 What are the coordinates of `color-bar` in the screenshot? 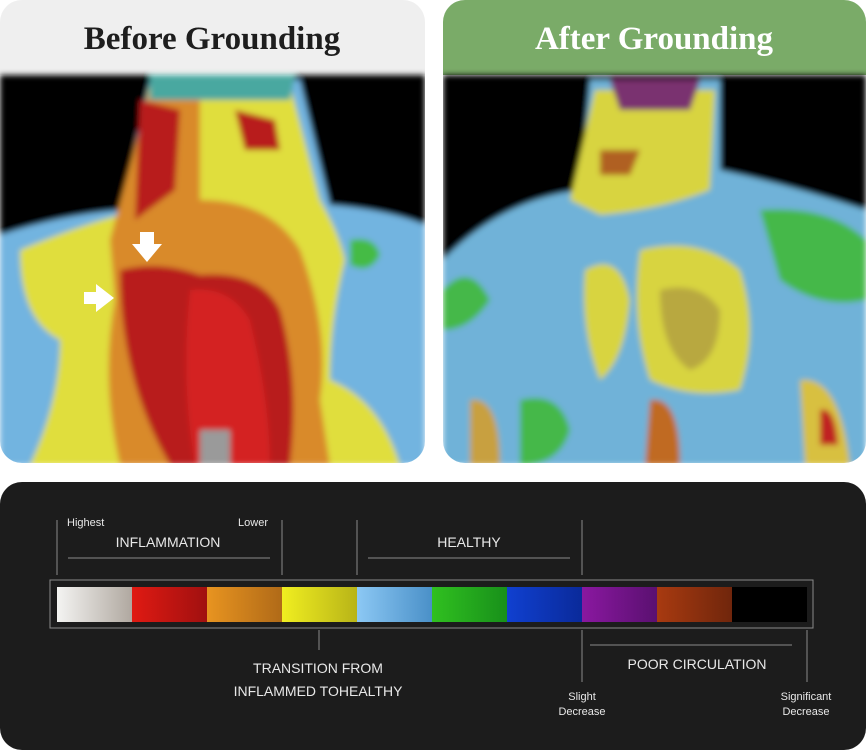 It's located at (432, 604).